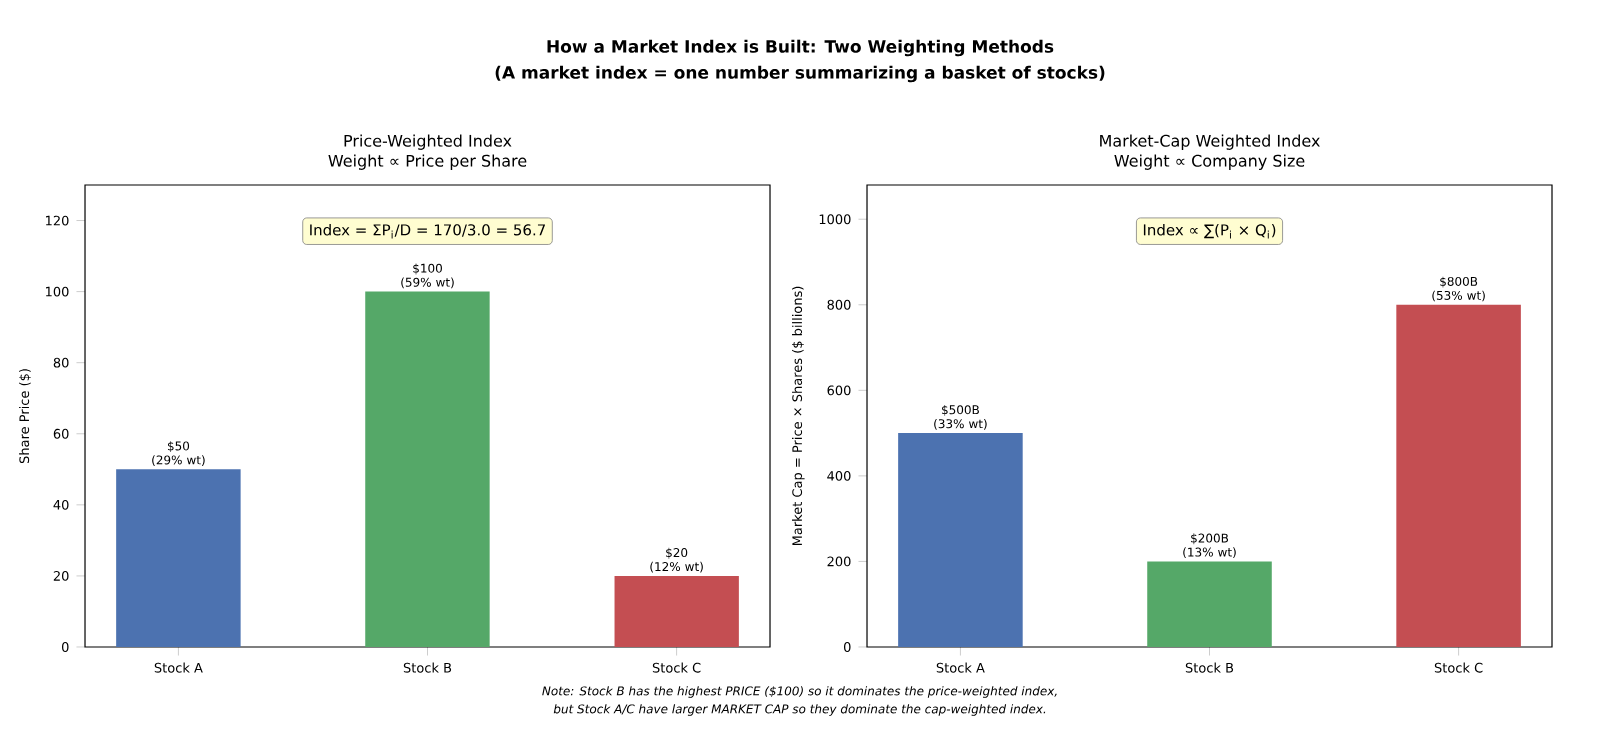 Image resolution: width=1600 pixels, height=738 pixels. I want to click on chart-subtitle: Weight ∝ Price per Share, so click(427, 162).